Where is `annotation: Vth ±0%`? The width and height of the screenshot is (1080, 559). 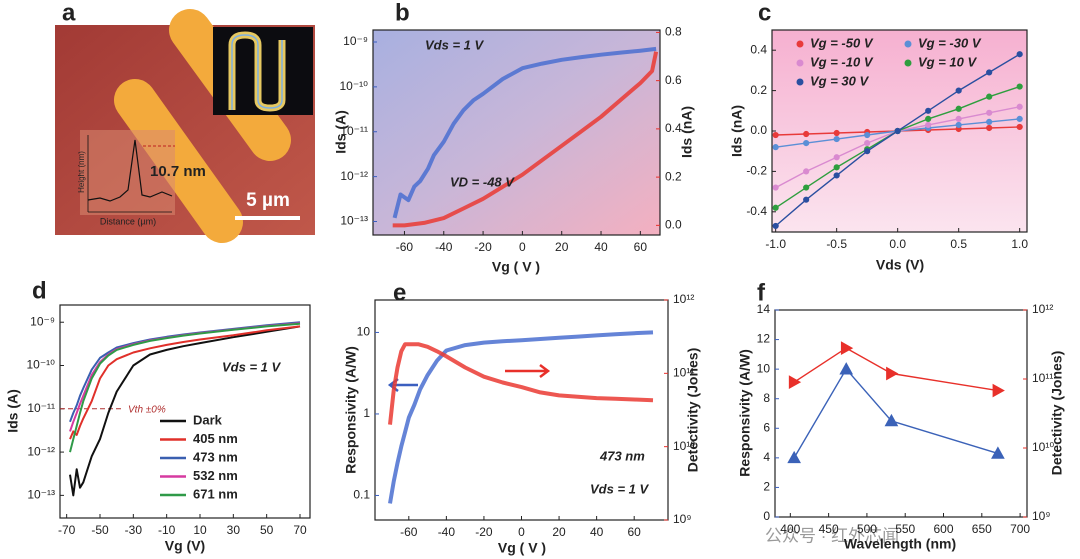
annotation: Vth ±0% is located at coordinates (147, 410).